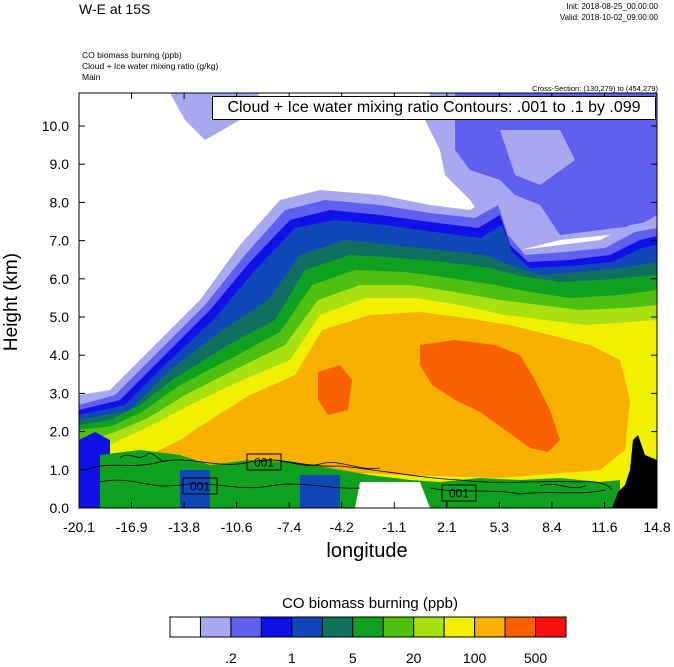  I want to click on x-tick-label: -20.1, so click(79, 527).